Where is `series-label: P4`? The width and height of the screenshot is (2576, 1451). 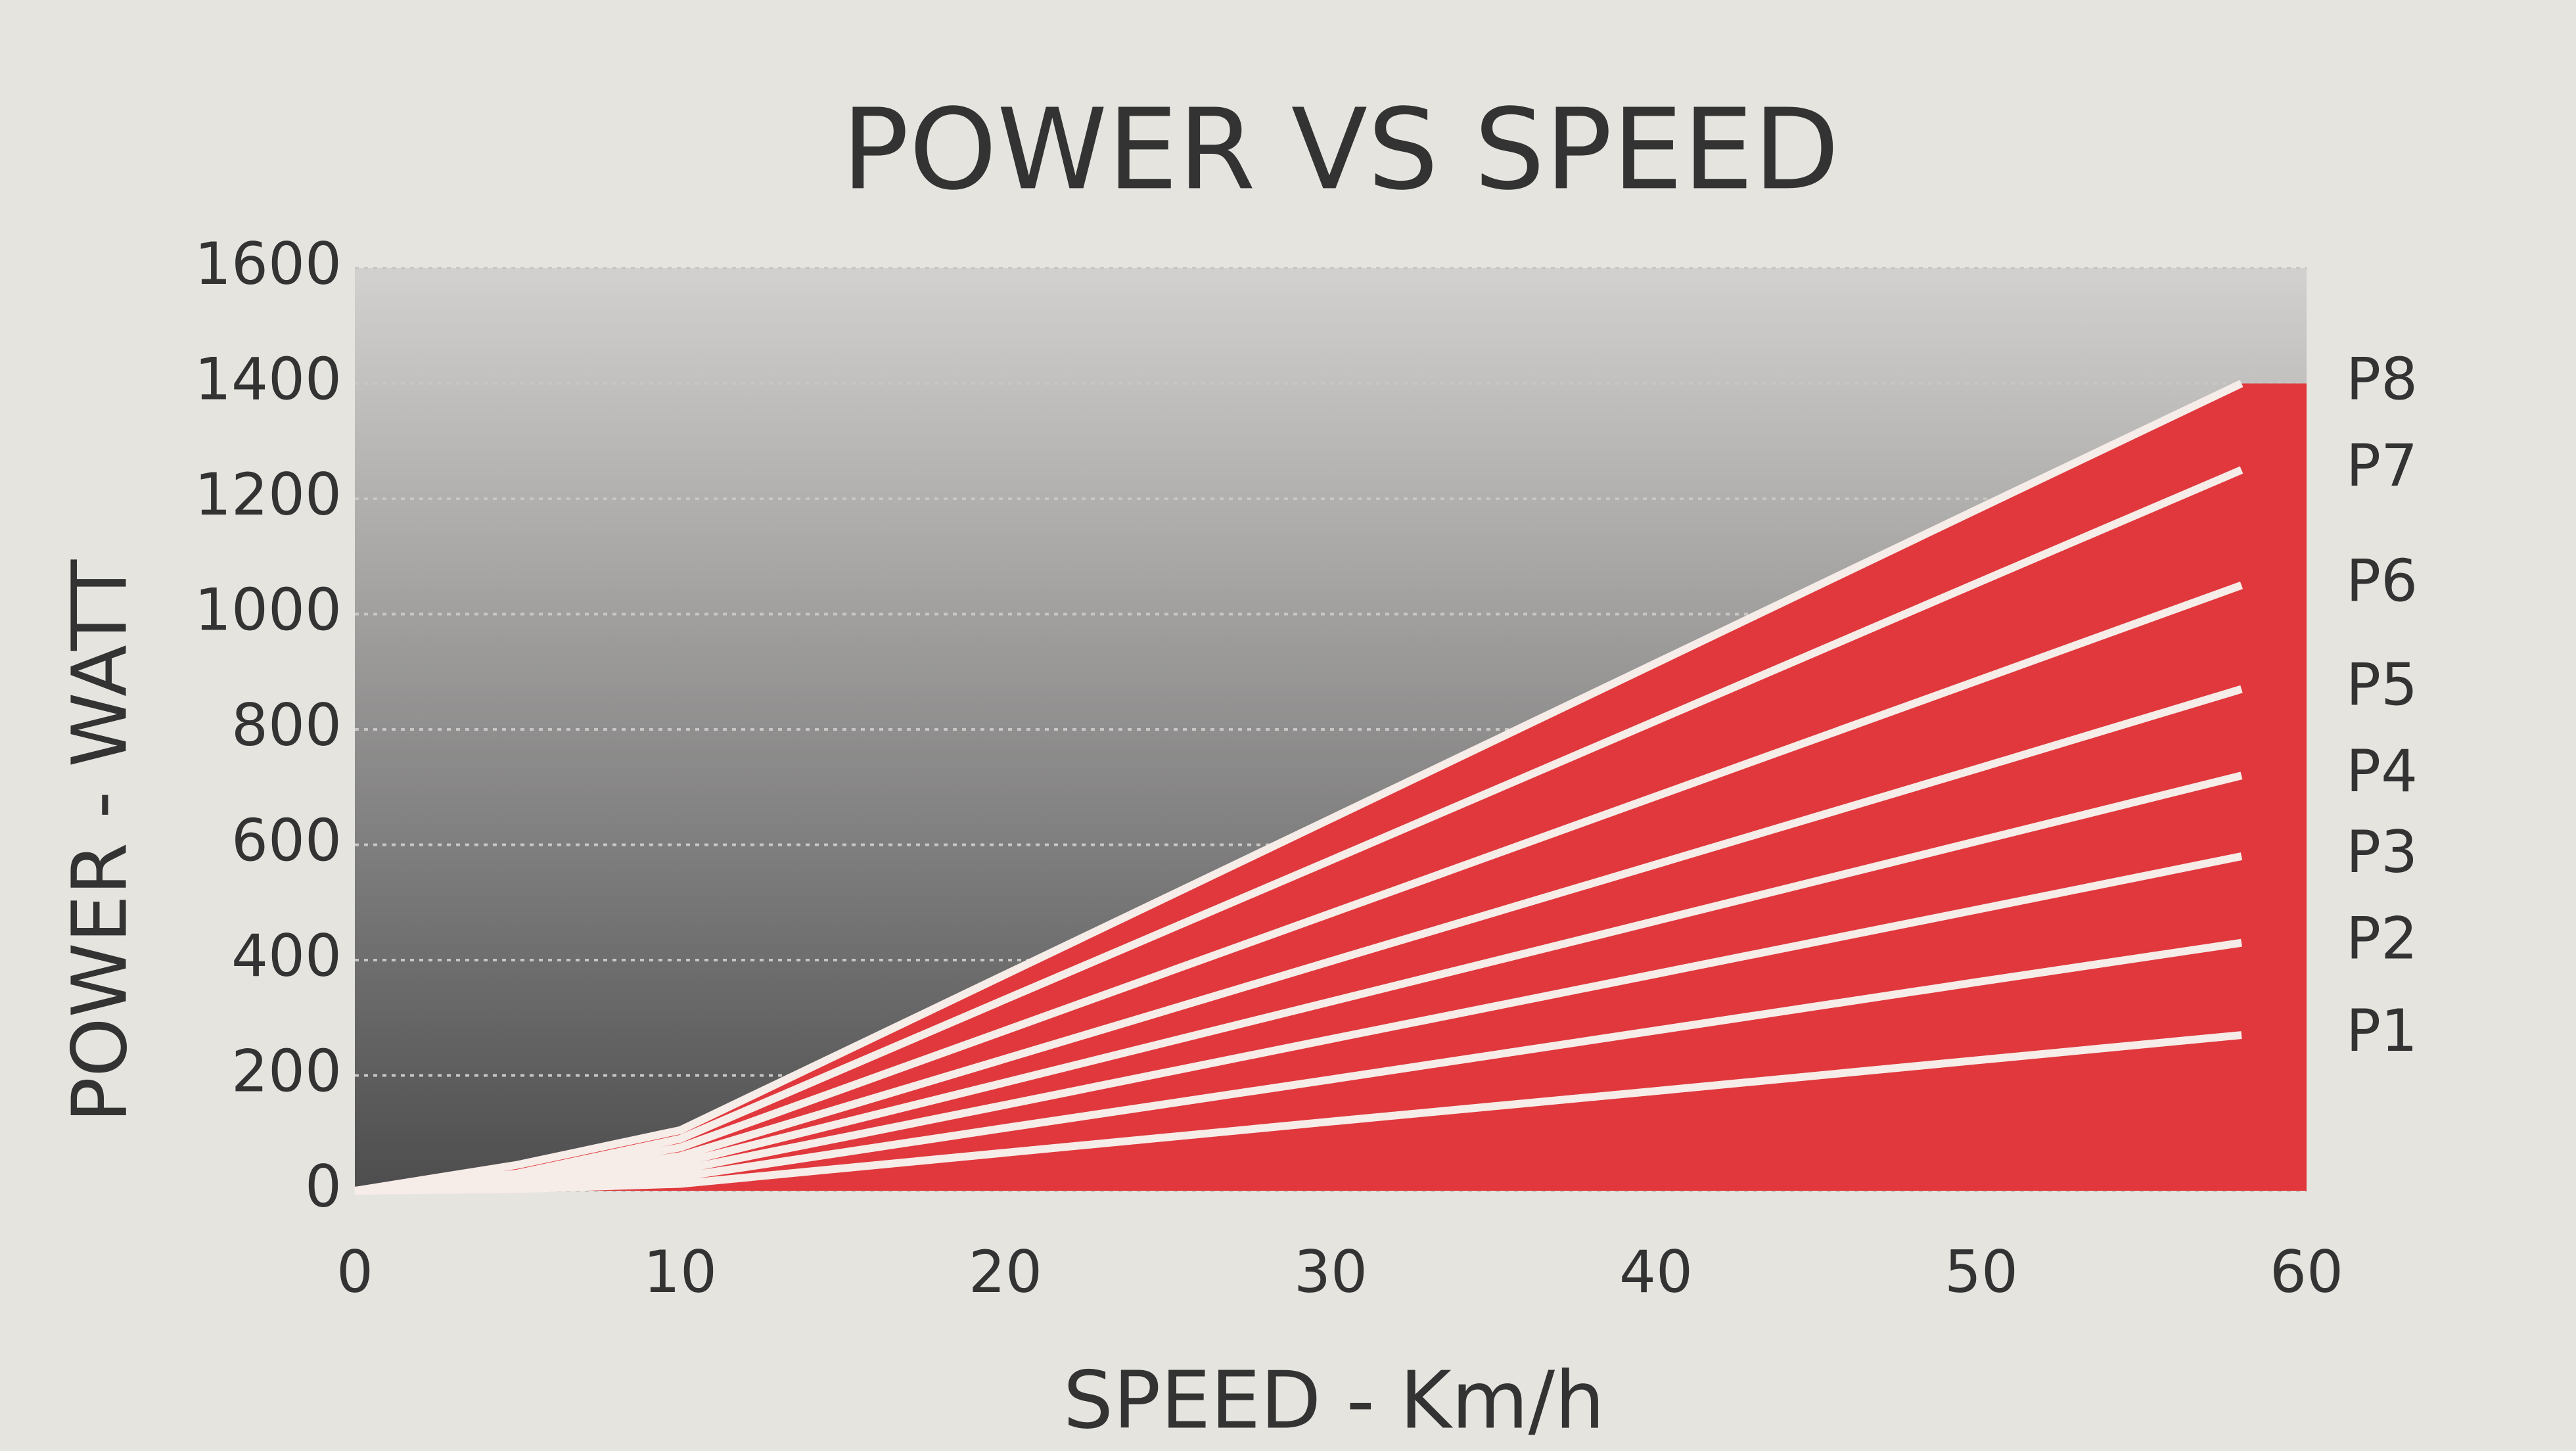 series-label: P4 is located at coordinates (2382, 771).